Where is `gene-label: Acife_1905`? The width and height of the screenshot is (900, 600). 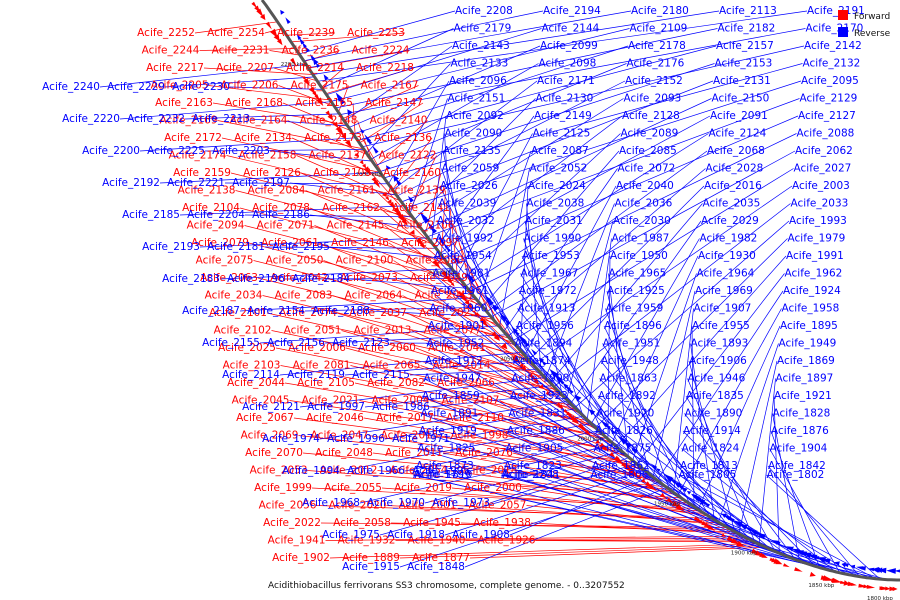 gene-label: Acife_1905 is located at coordinates (535, 449).